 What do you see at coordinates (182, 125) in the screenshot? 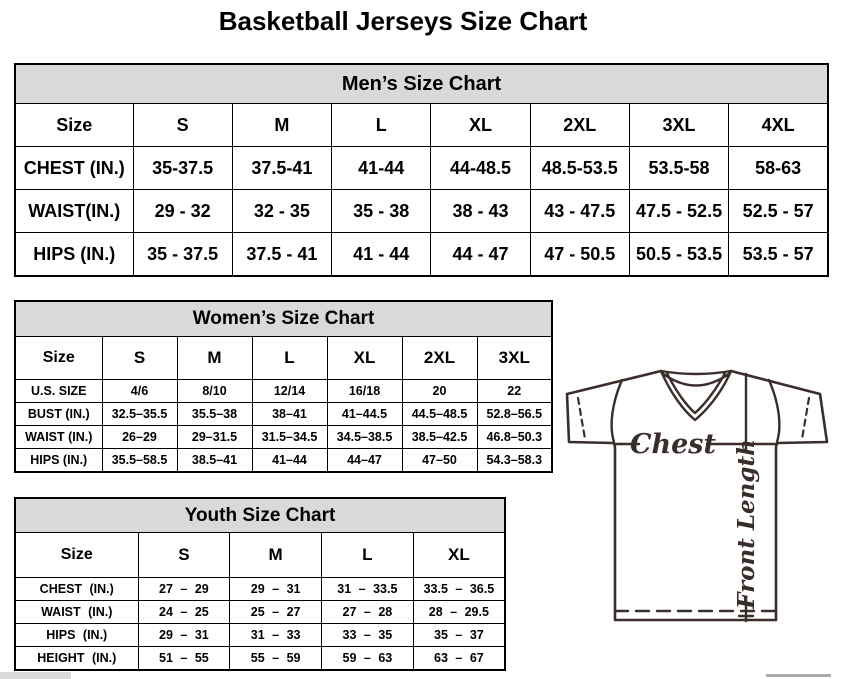
I see `mens-col-header-s: S` at bounding box center [182, 125].